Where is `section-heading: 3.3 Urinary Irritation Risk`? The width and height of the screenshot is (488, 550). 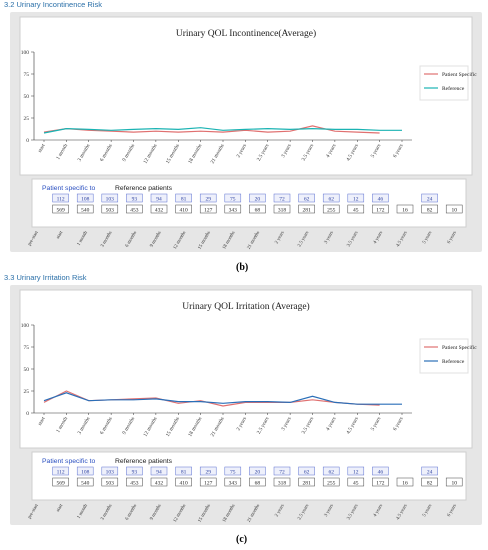
section-heading: 3.3 Urinary Irritation Risk is located at coordinates (45, 277).